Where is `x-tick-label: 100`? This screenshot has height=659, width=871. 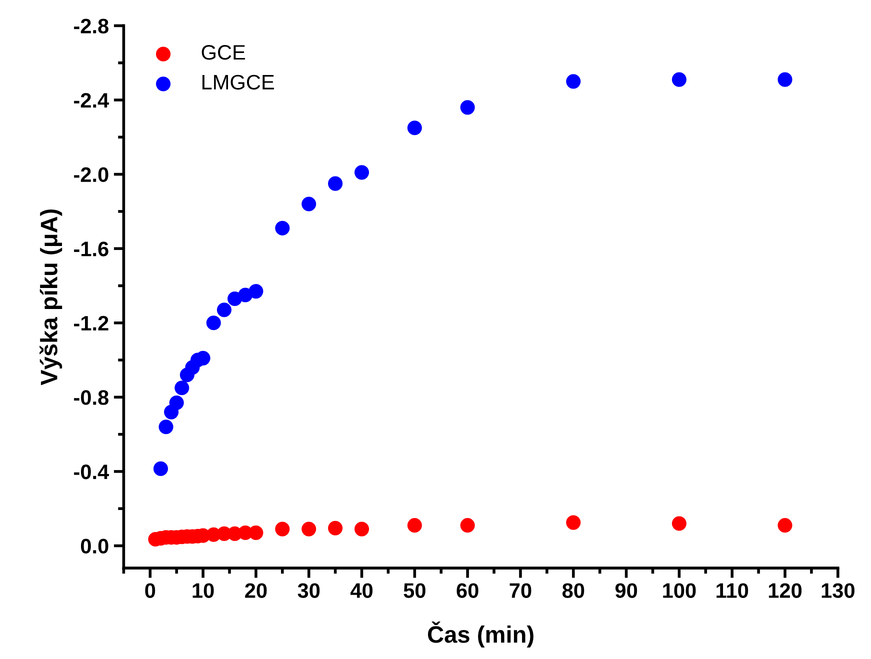
x-tick-label: 100 is located at coordinates (679, 590).